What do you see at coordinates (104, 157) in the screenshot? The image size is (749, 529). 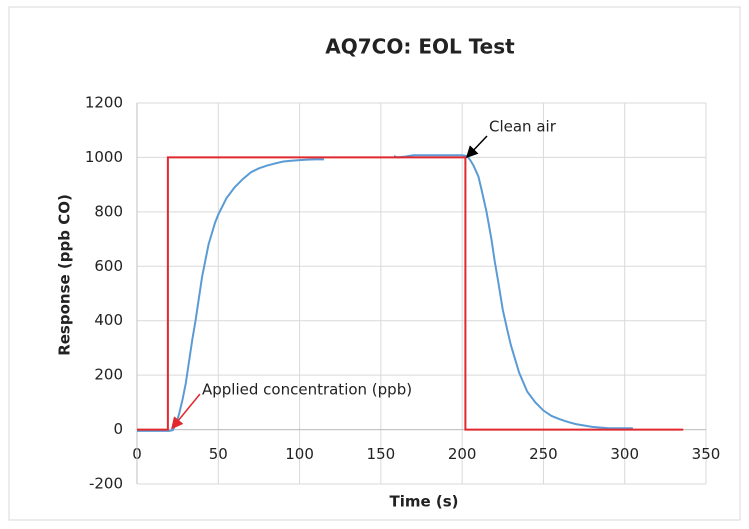 I see `y-tick-label: 1000` at bounding box center [104, 157].